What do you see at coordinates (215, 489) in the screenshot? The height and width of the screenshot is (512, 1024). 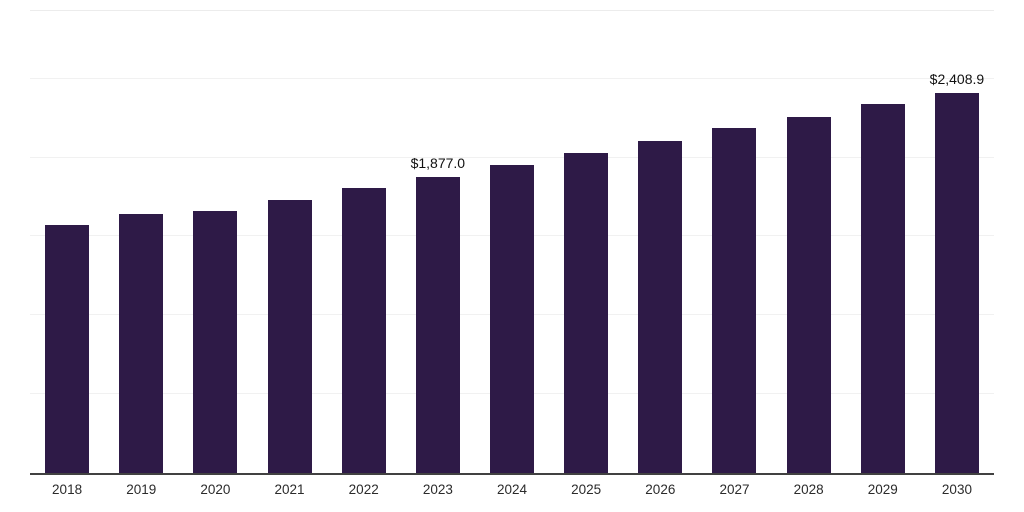 I see `x-tick-2020: 2020` at bounding box center [215, 489].